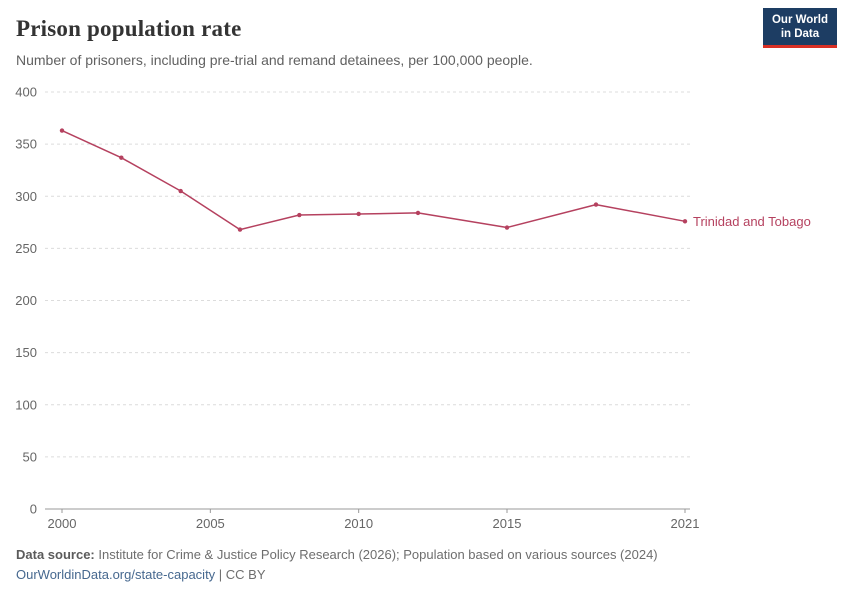  Describe the element at coordinates (799, 20) in the screenshot. I see `owid-logo-line1: Our World` at that location.